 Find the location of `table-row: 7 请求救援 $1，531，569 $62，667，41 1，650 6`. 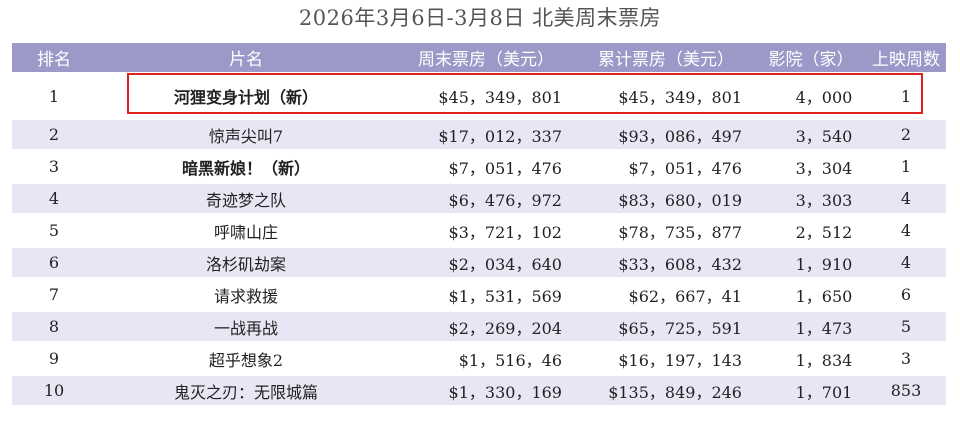

table-row: 7 请求救援 $1，531，569 $62，667，41 1，650 6 is located at coordinates (479, 294).